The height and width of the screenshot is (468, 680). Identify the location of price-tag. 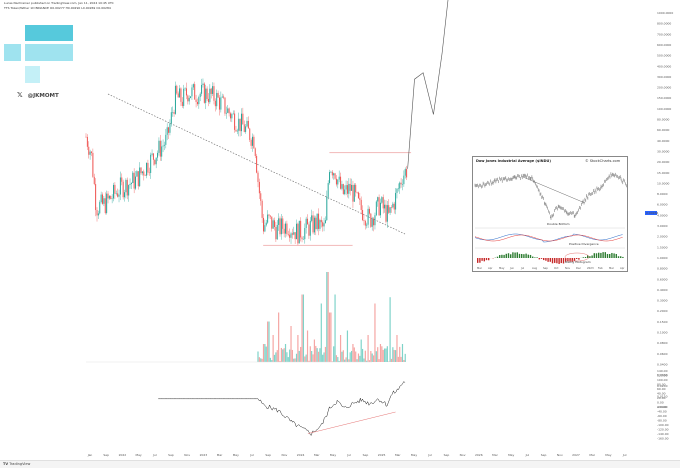
(651, 213).